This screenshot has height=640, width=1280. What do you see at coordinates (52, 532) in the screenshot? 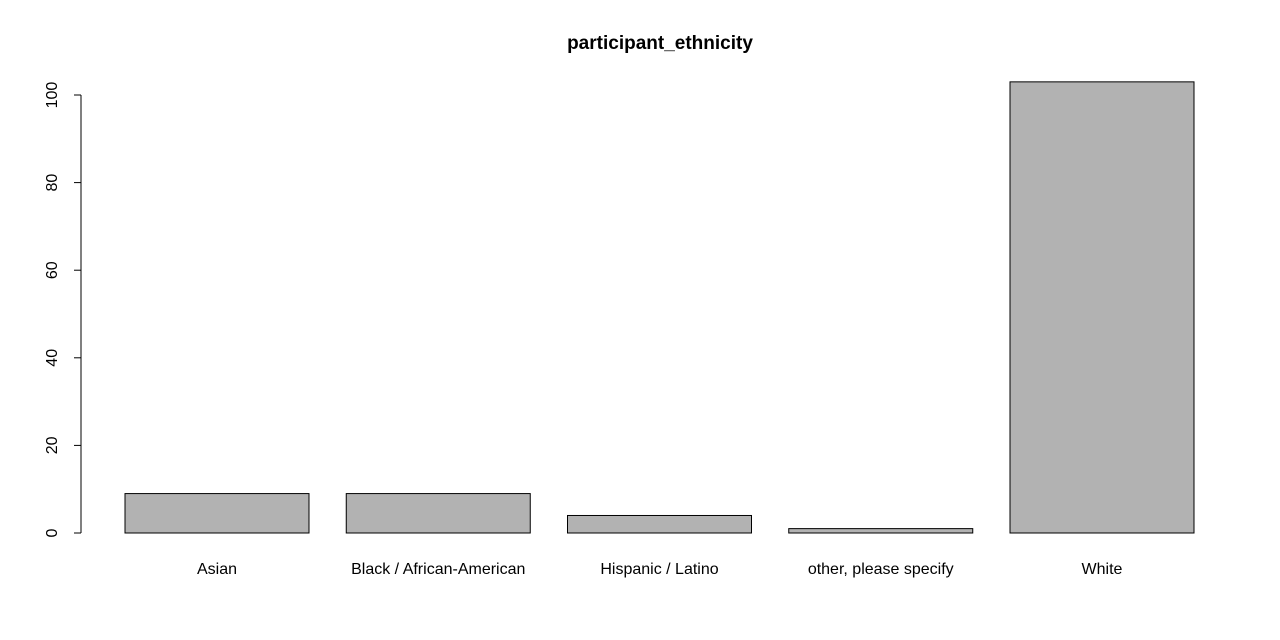
I see `y-tick-label: 0` at bounding box center [52, 532].